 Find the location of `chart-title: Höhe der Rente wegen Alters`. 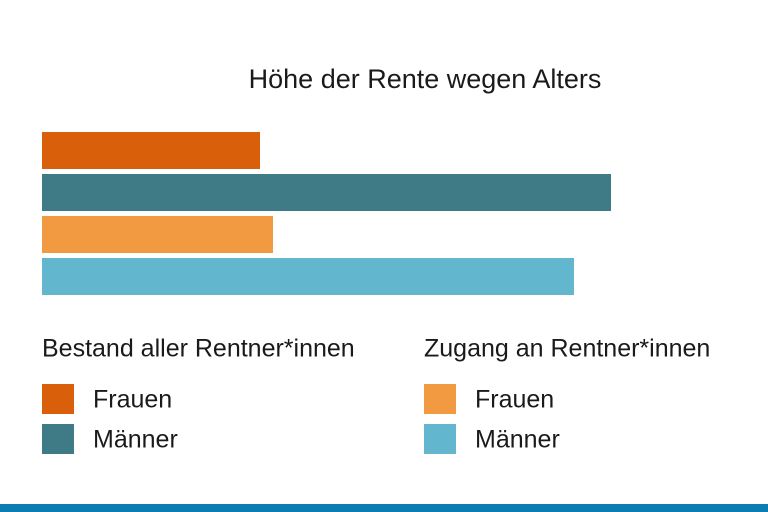

chart-title: Höhe der Rente wegen Alters is located at coordinates (425, 79).